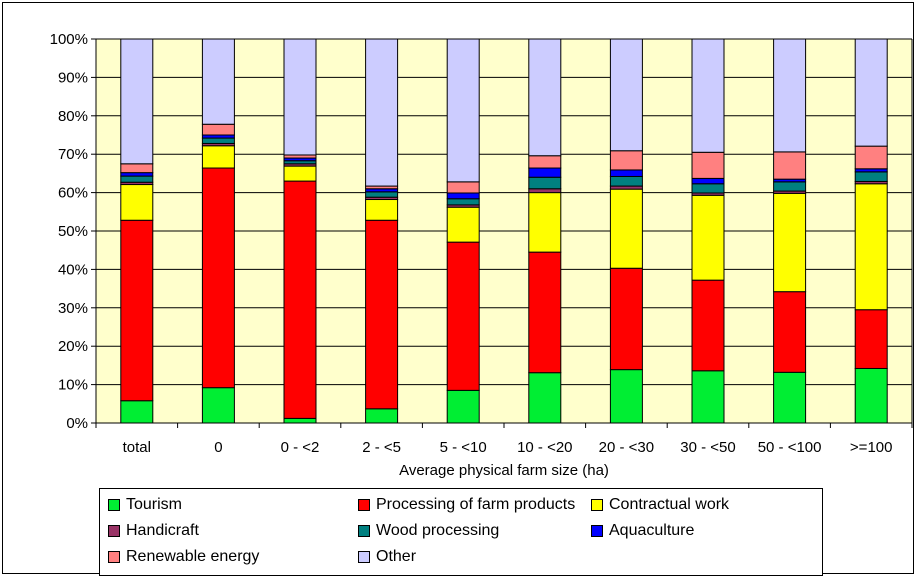 This screenshot has width=918, height=578. I want to click on x-tick-label: 2 - <5, so click(381, 447).